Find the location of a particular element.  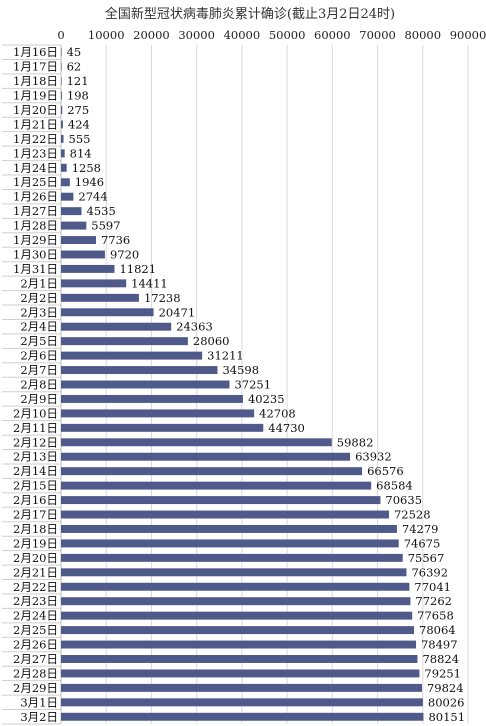

category-label: 1月25日 is located at coordinates (35, 182).